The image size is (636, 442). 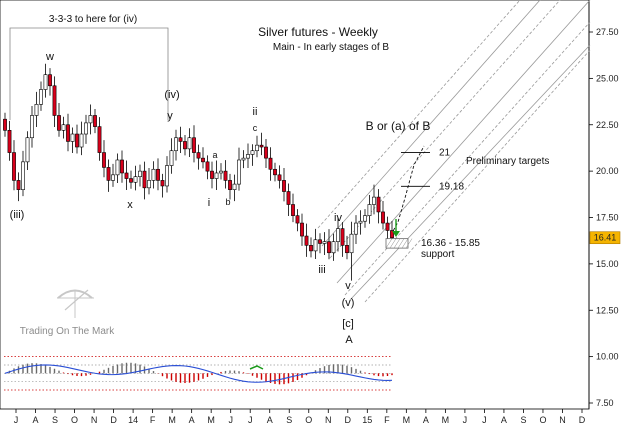 What do you see at coordinates (170, 116) in the screenshot?
I see `wave-label-y: y` at bounding box center [170, 116].